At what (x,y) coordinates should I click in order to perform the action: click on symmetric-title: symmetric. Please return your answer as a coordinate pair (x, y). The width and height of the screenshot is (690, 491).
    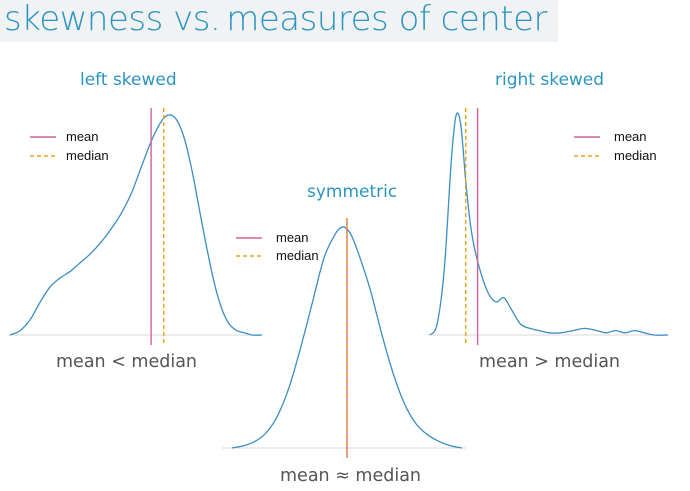
    Looking at the image, I should click on (352, 192).